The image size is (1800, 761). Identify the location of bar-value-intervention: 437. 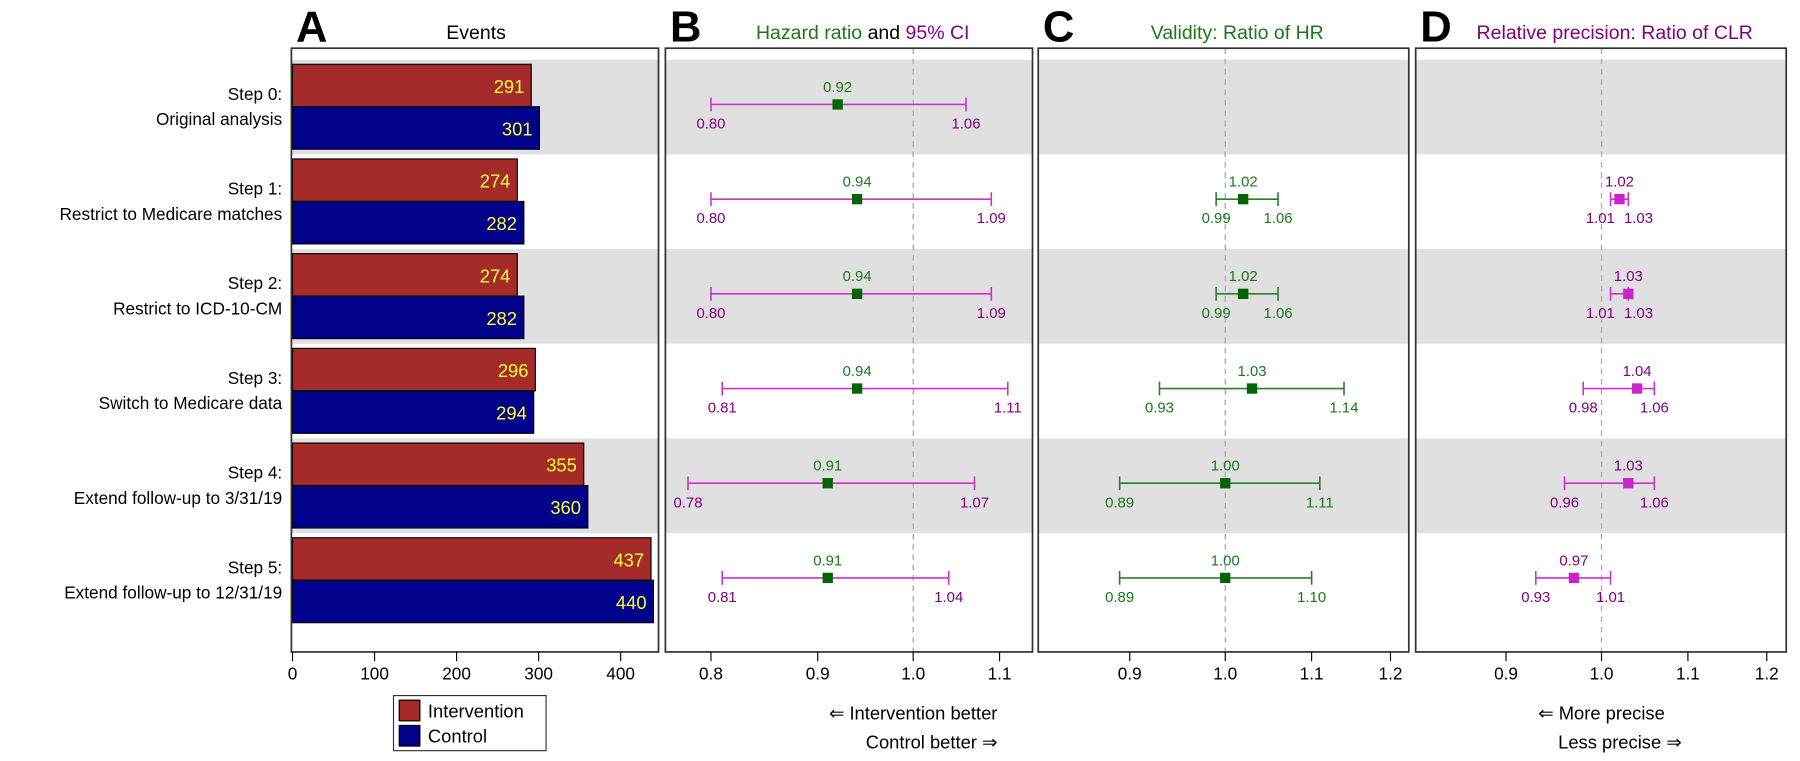
(628, 559).